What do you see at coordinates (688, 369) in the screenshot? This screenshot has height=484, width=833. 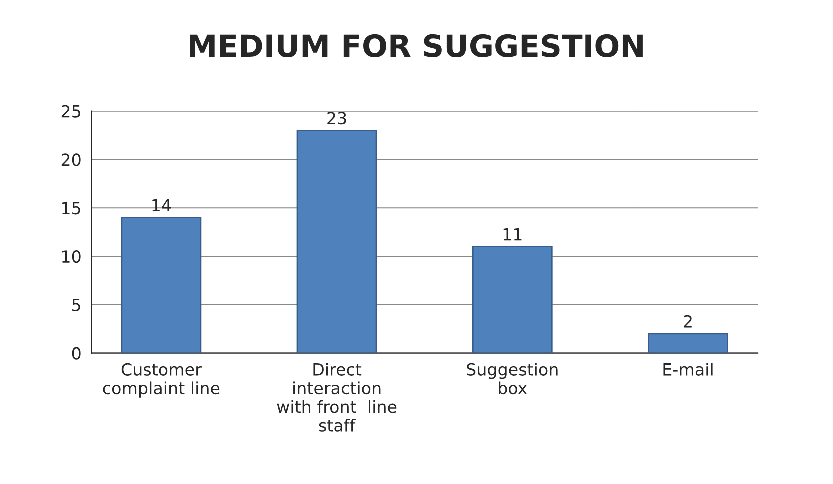 I see `x-tick-label: E-mail` at bounding box center [688, 369].